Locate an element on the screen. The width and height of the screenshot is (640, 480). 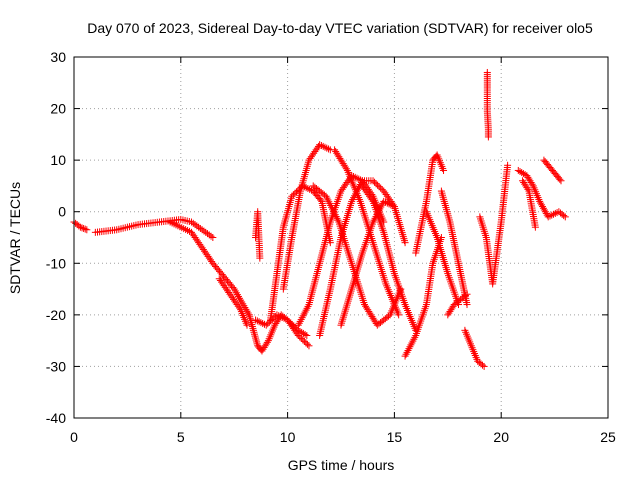
y-tick-label: 20 is located at coordinates (58, 109).